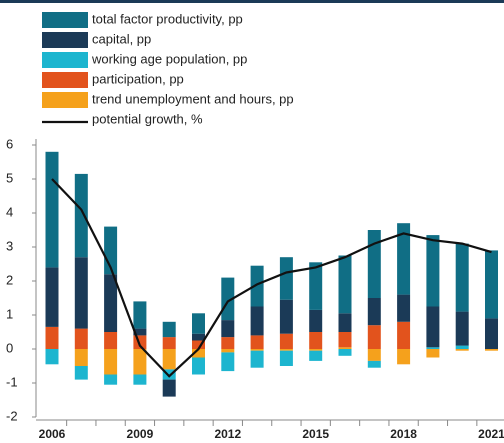 Image resolution: width=504 pixels, height=443 pixels. What do you see at coordinates (147, 118) in the screenshot?
I see `legend-label: potential growth, %` at bounding box center [147, 118].